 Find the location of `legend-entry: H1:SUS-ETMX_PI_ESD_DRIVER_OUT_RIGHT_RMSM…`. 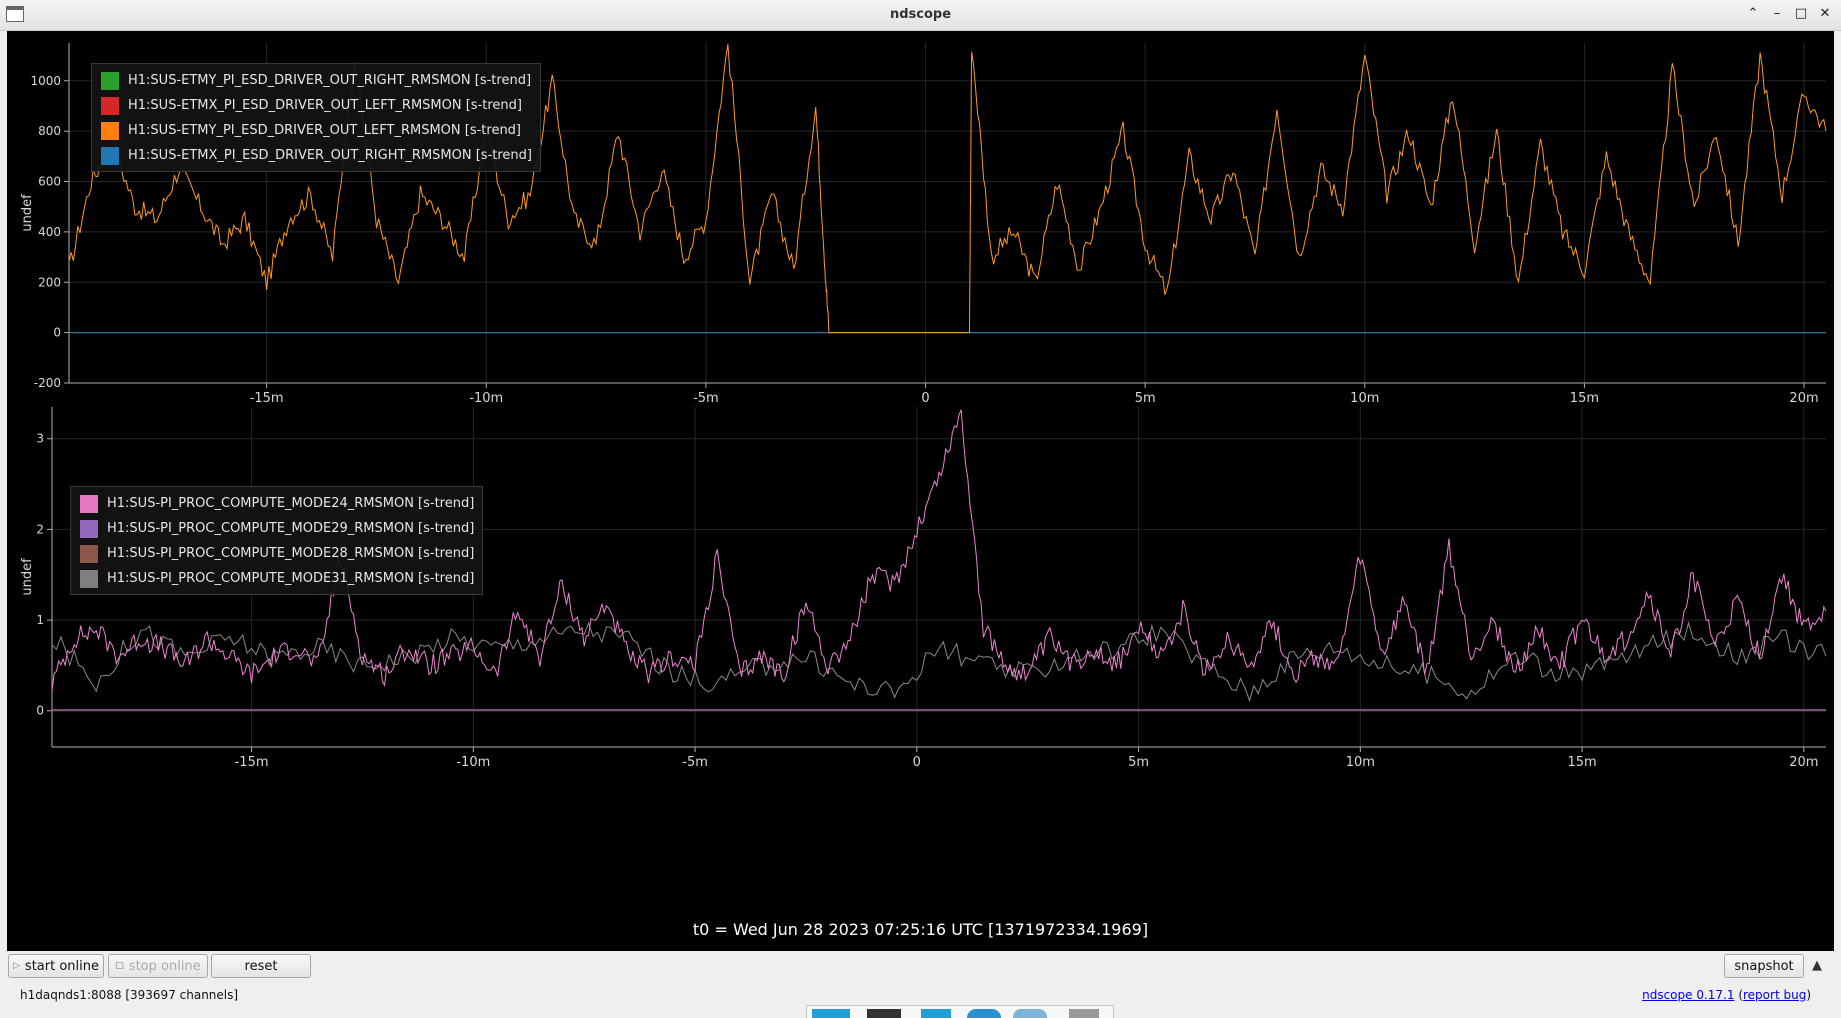

legend-entry: H1:SUS-ETMX_PI_ESD_DRIVER_OUT_RIGHT_RMSM… is located at coordinates (316, 155).